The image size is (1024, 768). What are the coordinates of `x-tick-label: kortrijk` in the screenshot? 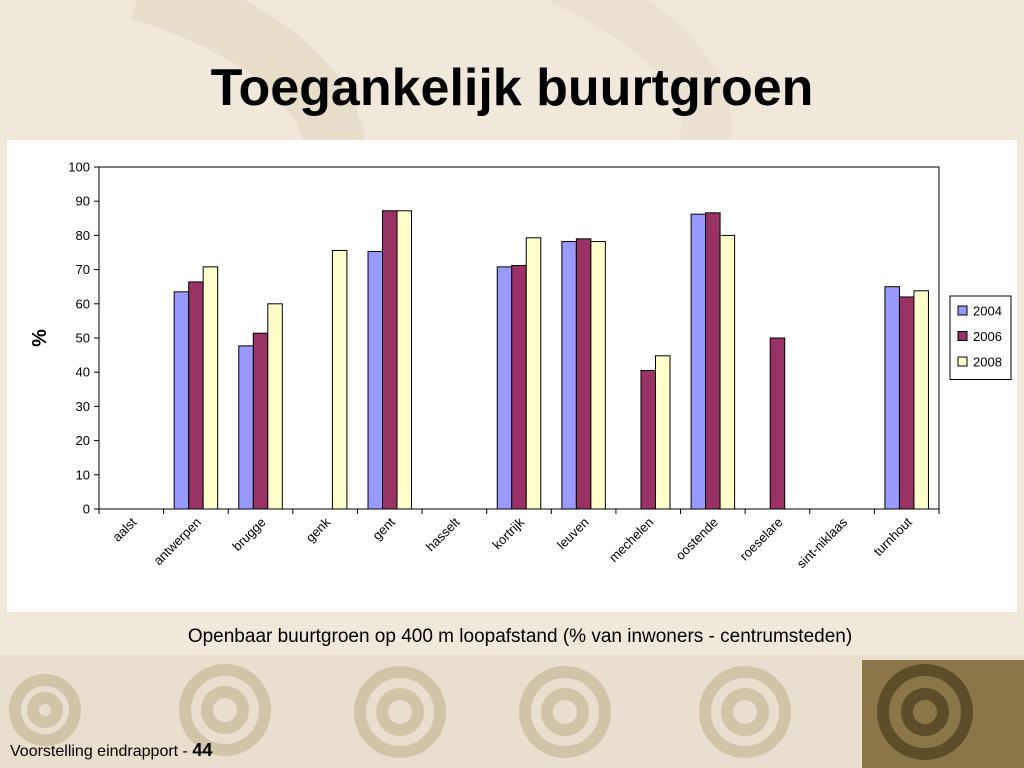 It's located at (508, 533).